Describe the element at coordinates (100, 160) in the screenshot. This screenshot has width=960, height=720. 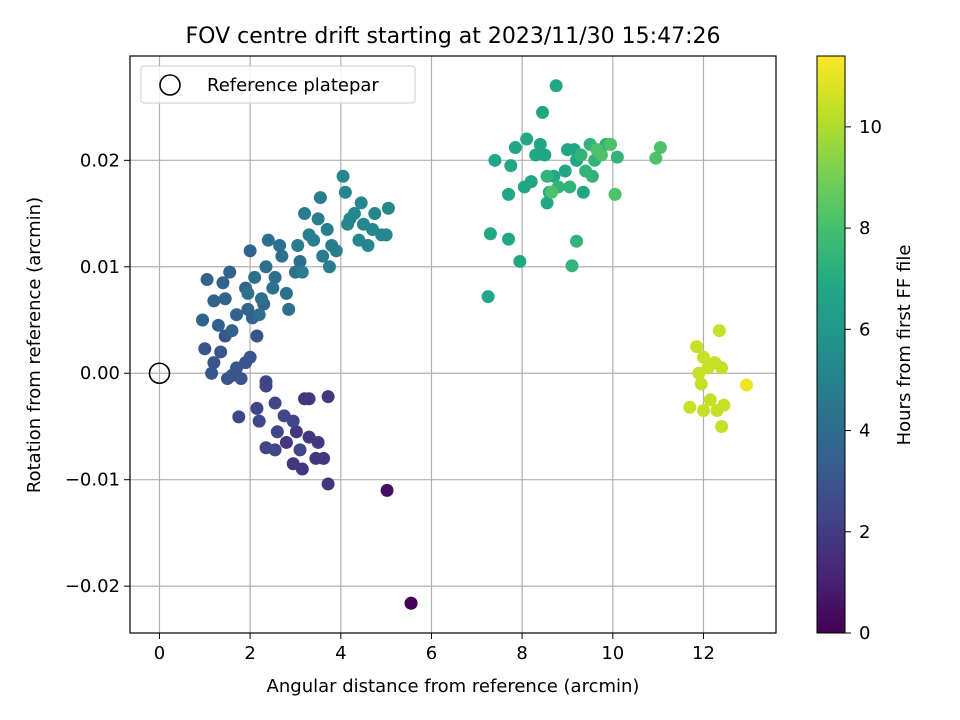
I see `y-tick-label: 0.02` at that location.